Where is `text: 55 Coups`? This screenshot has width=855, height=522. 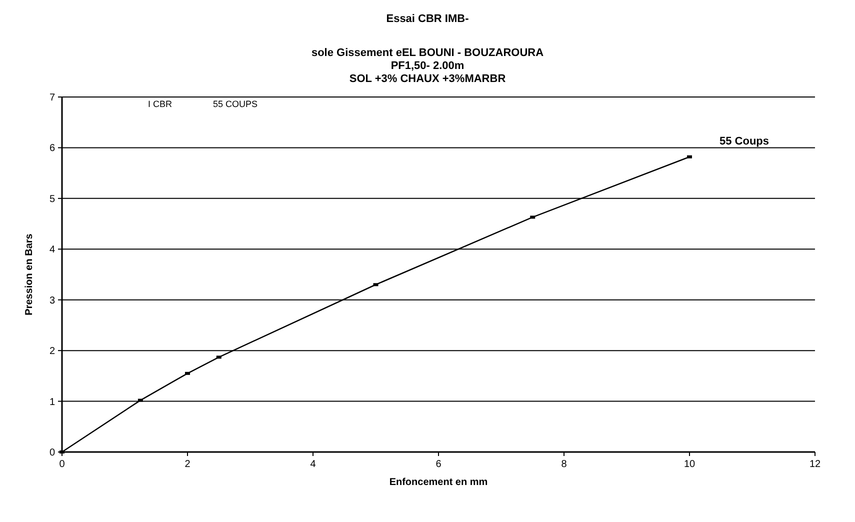
text: 55 Coups is located at coordinates (745, 142).